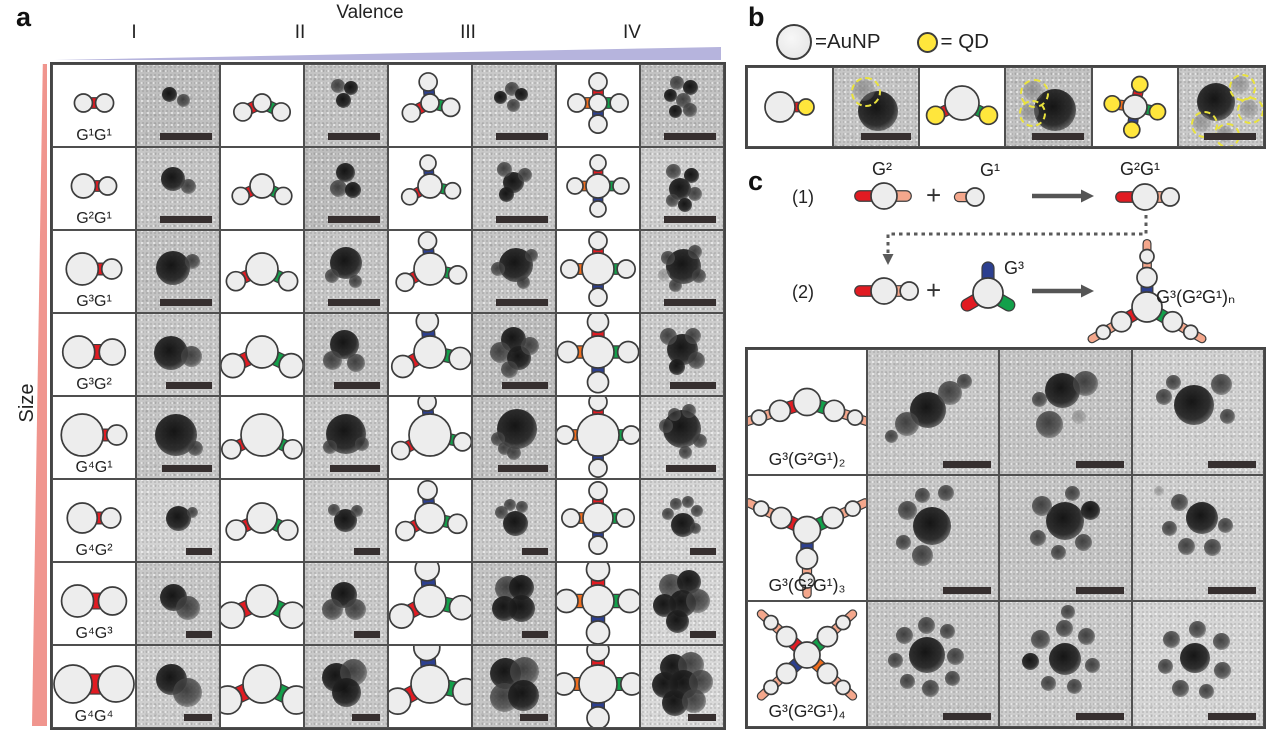 Image resolution: width=1269 pixels, height=744 pixels. Describe the element at coordinates (94, 437) in the screenshot. I see `schematic-cell: G⁴G¹` at that location.